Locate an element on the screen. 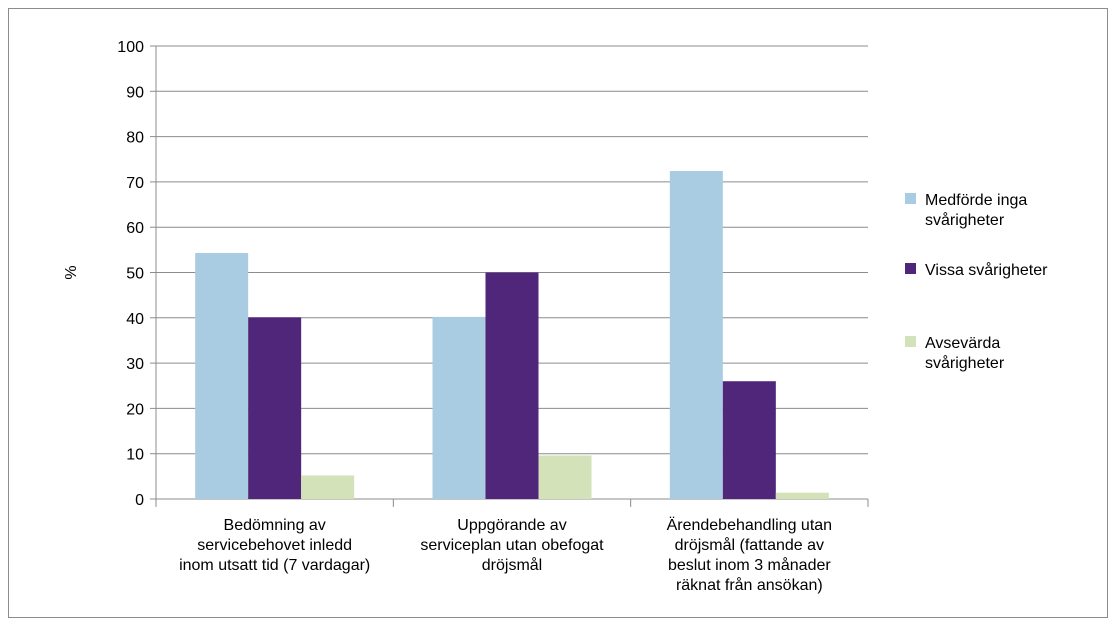  y-tick-label: 40 is located at coordinates (135, 319).